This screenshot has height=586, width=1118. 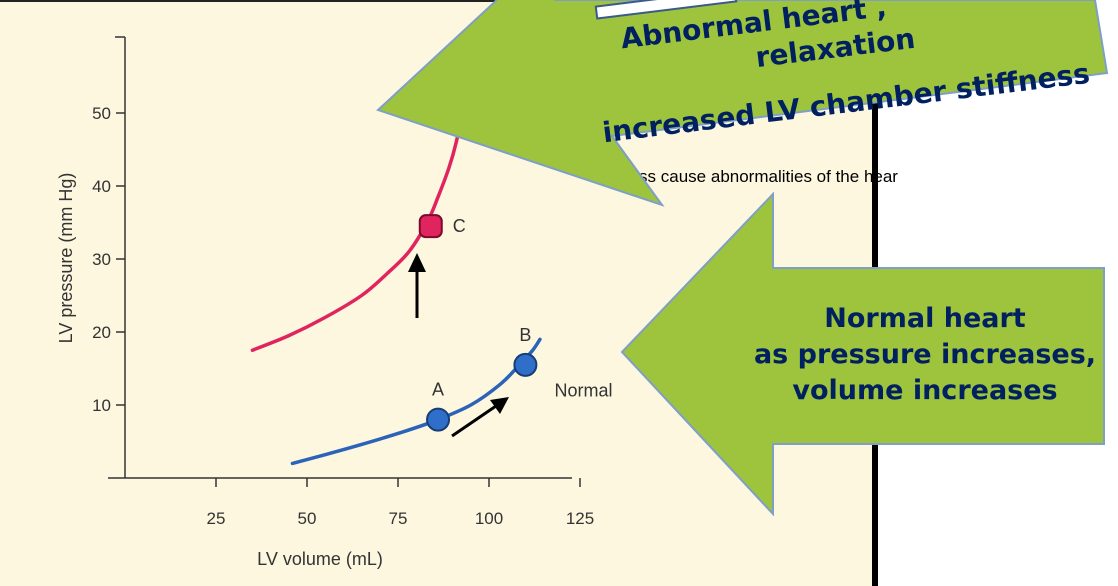 I want to click on abnormal-callout-inner-box, so click(x=666, y=10).